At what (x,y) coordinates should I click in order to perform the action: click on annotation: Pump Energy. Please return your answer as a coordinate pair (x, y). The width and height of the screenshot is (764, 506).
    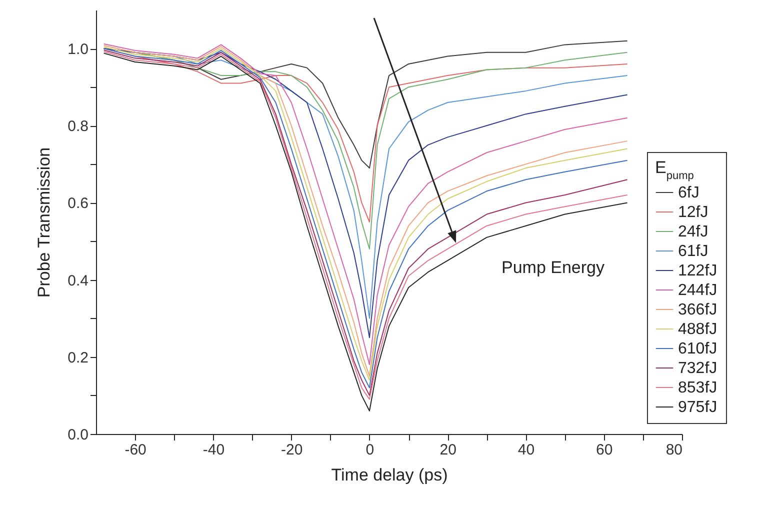
    Looking at the image, I should click on (553, 267).